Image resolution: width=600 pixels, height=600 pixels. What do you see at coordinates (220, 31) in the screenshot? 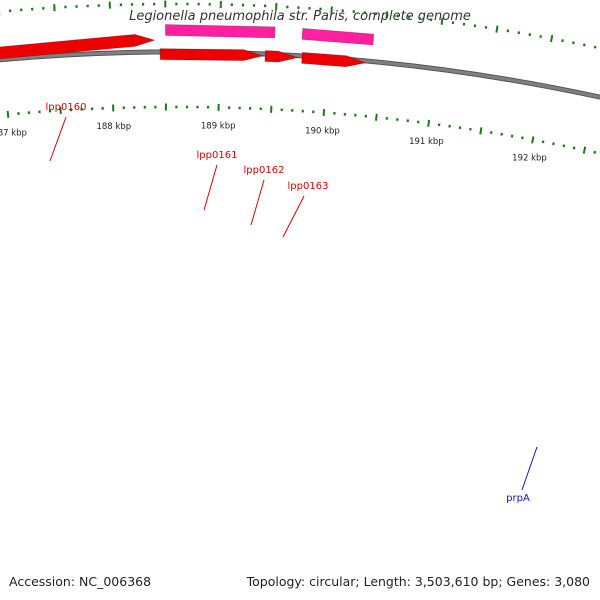
I see `feature-cds-e` at bounding box center [220, 31].